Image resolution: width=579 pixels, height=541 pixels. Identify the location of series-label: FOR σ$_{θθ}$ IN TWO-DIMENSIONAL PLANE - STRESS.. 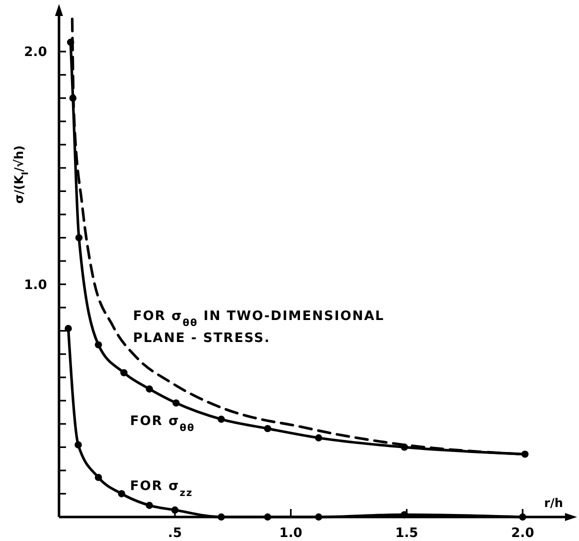
(258, 327).